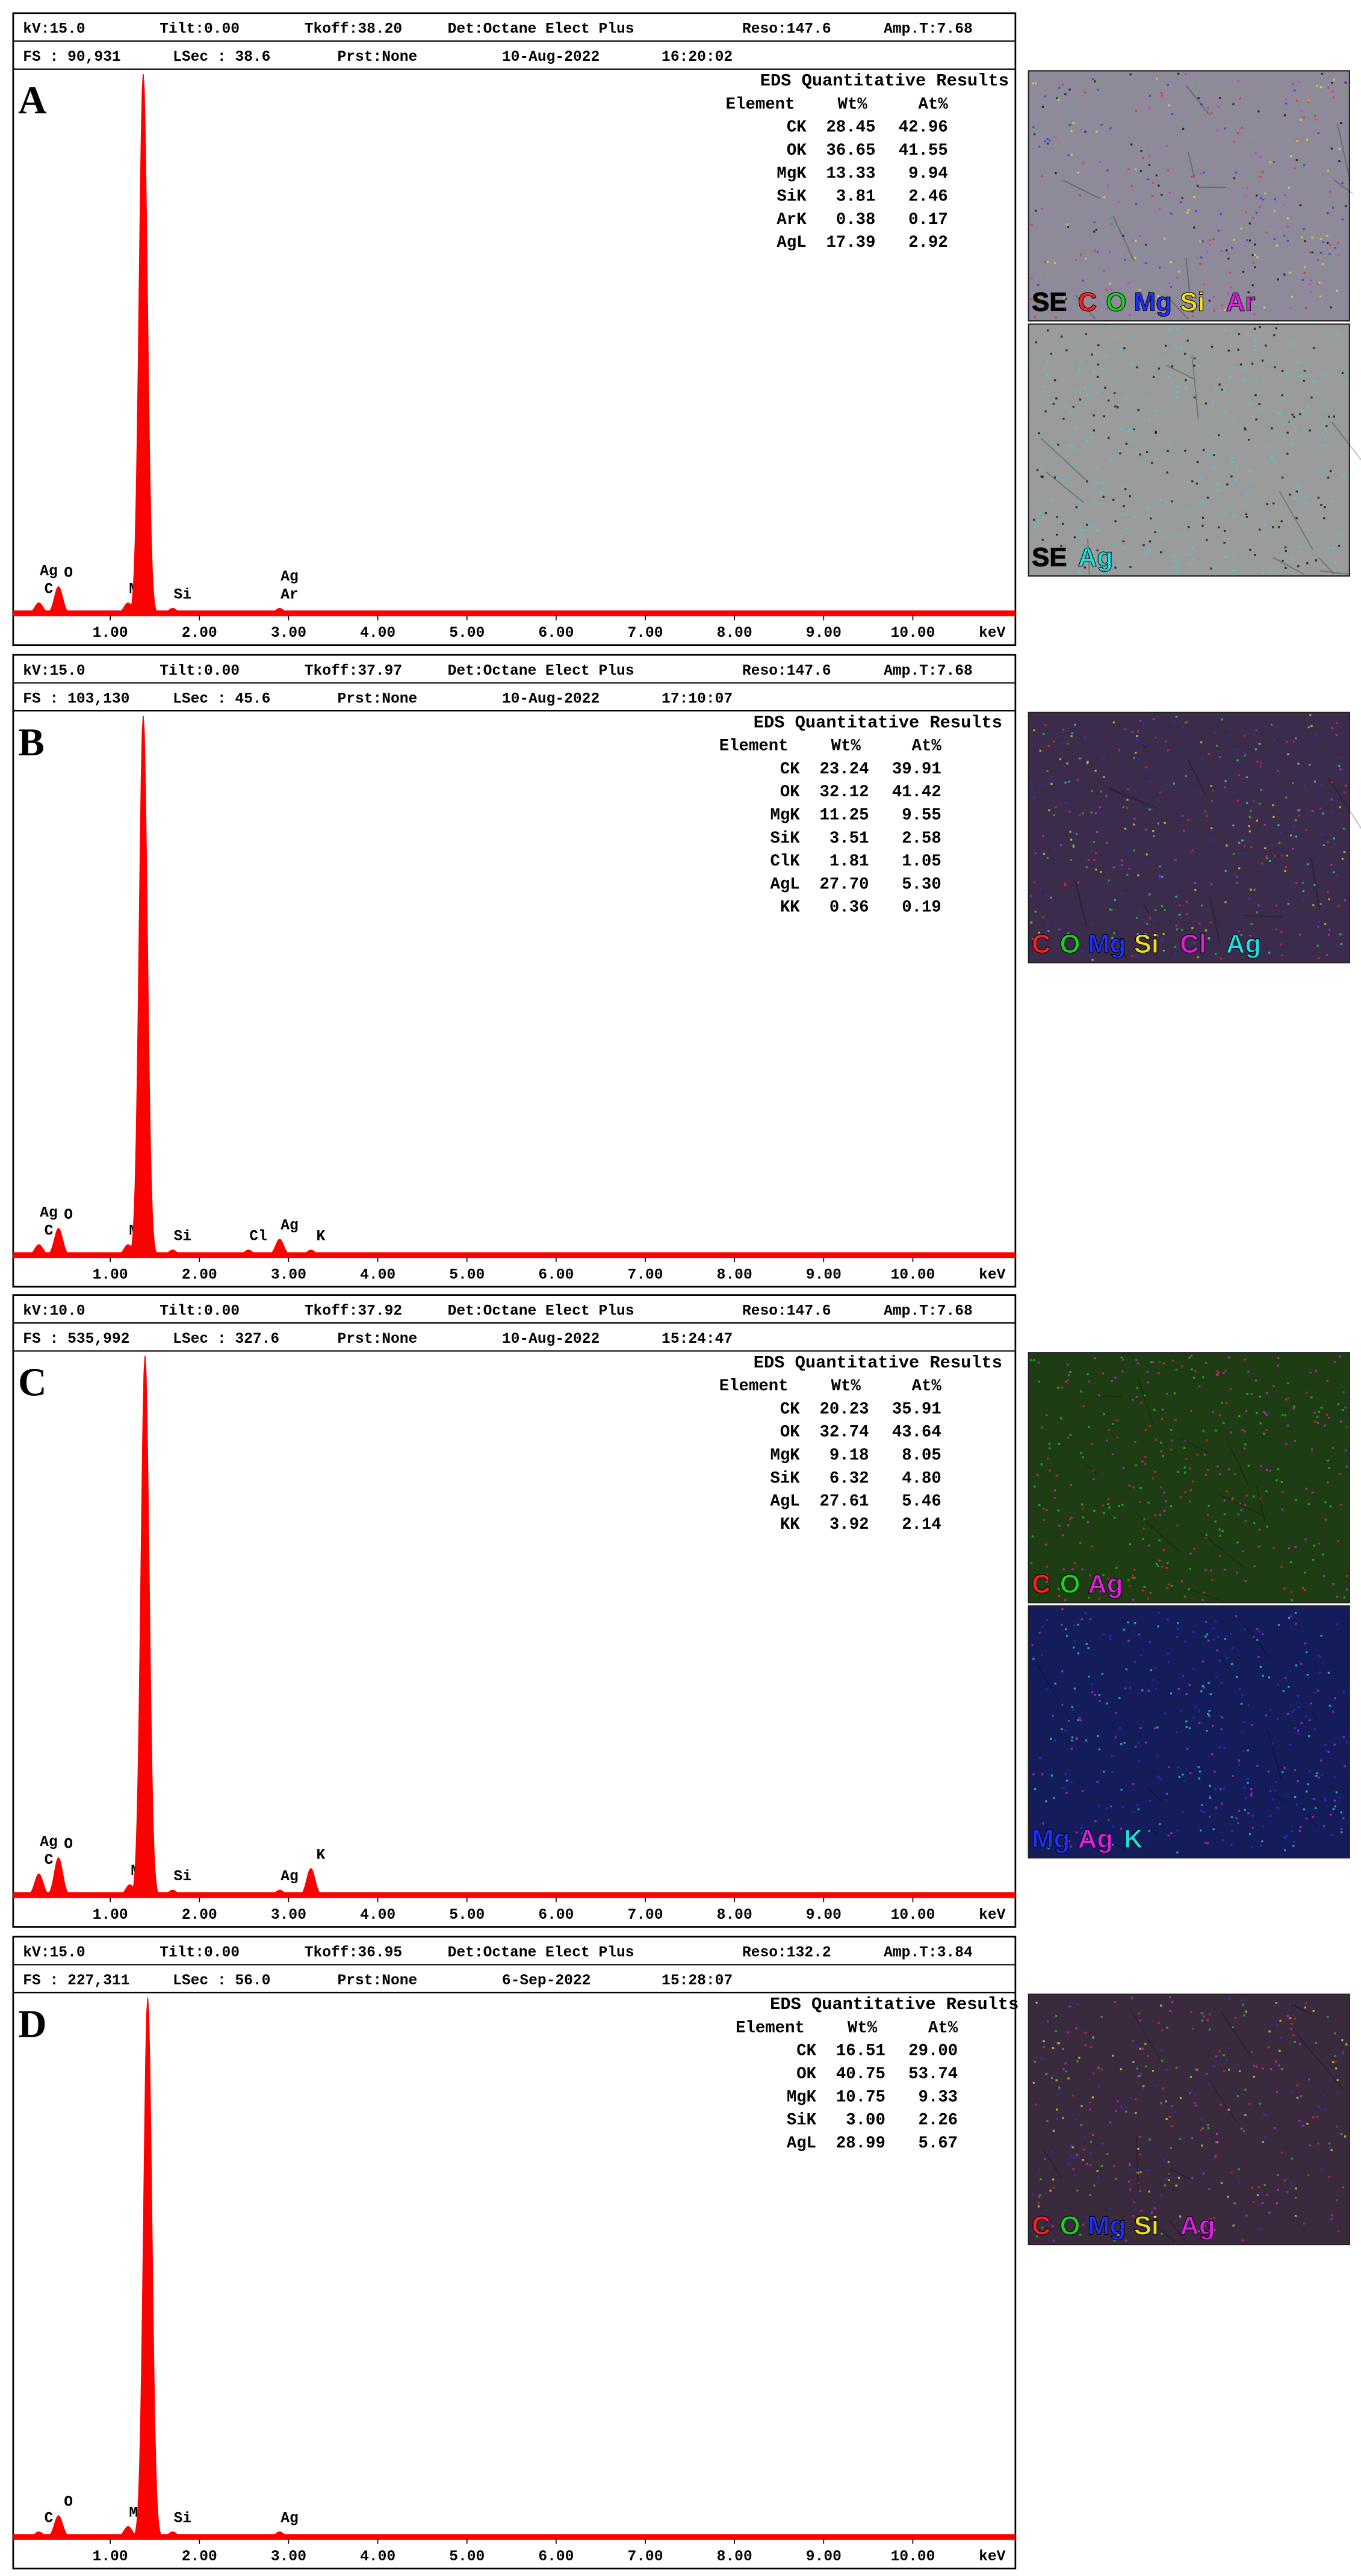 This screenshot has width=1361, height=2576. Describe the element at coordinates (797, 128) in the screenshot. I see `table-cell: CK` at that location.